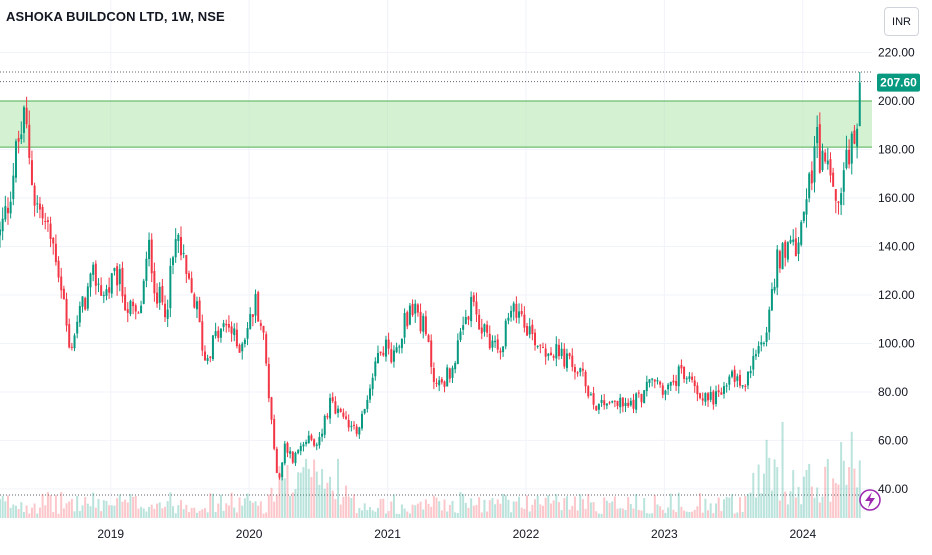 Image resolution: width=932 pixels, height=555 pixels. Describe the element at coordinates (870, 500) in the screenshot. I see `lightning-icon` at that location.